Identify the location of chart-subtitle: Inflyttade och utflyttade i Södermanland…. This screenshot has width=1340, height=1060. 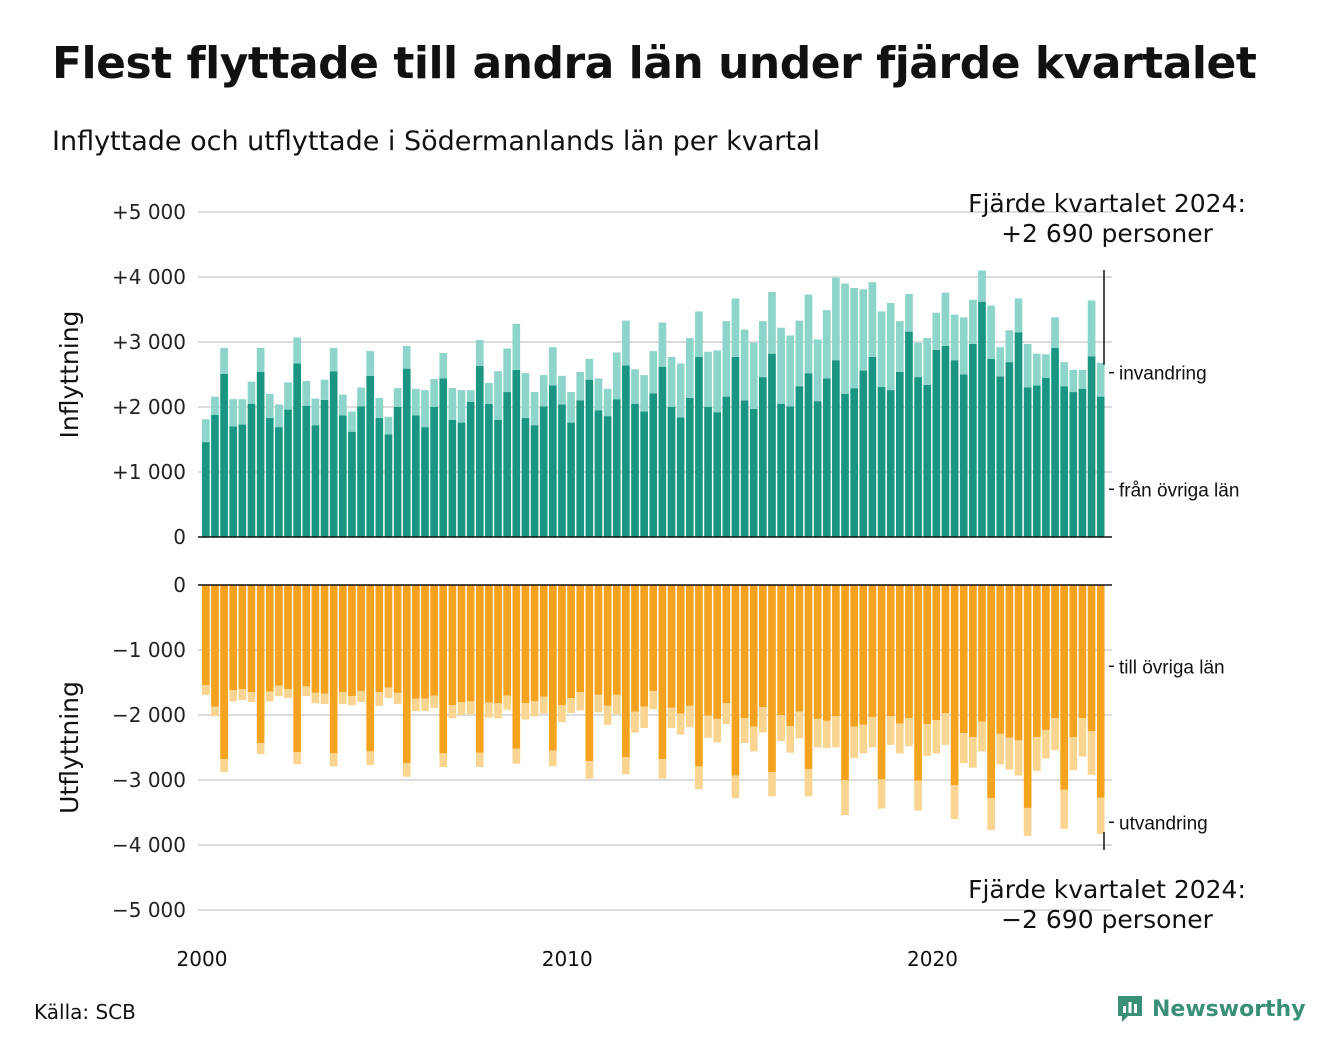
(436, 141).